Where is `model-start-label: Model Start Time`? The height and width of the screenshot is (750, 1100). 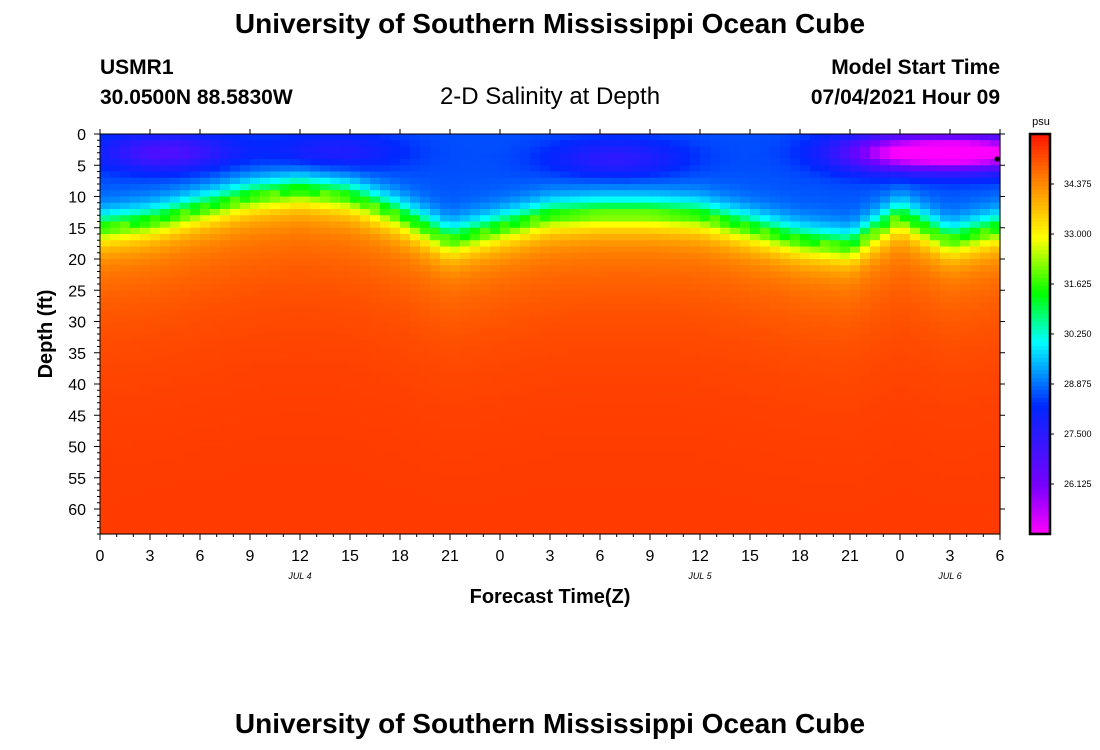
model-start-label: Model Start Time is located at coordinates (915, 67).